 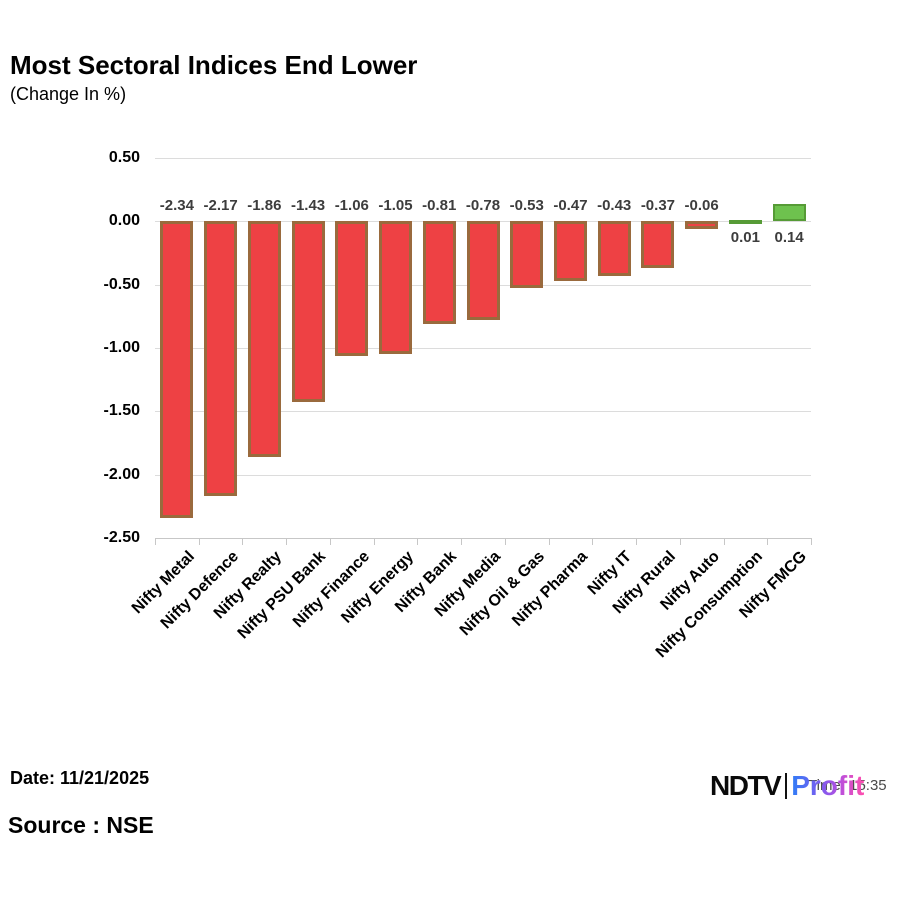 I want to click on y-axis-tick-label: -2.00, so click(x=121, y=474).